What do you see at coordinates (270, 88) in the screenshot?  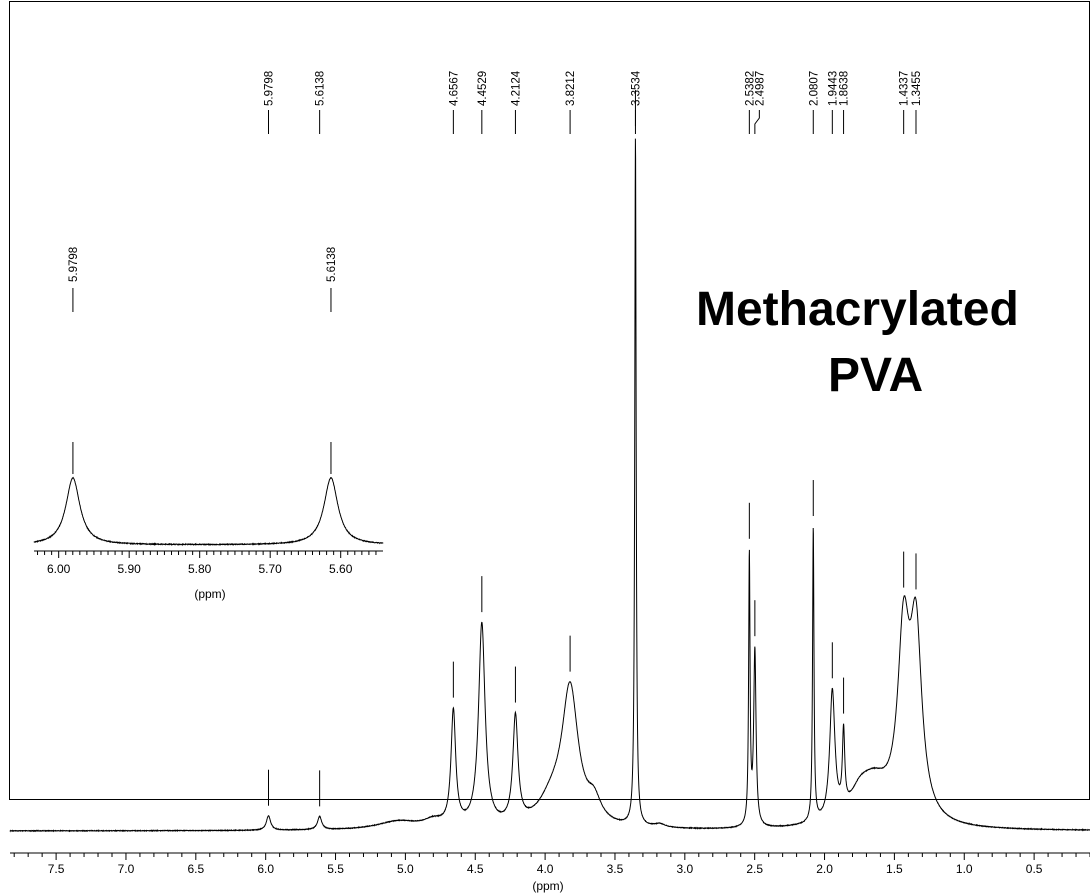 I see `main-peak-label: 5.9798` at bounding box center [270, 88].